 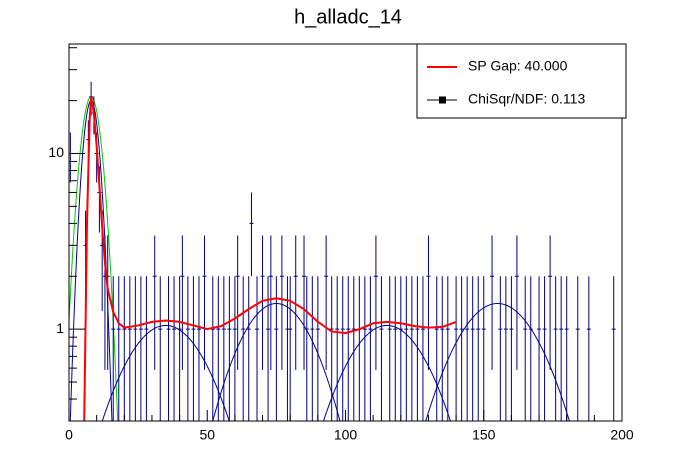 What do you see at coordinates (207, 435) in the screenshot?
I see `x-tick-label: 50` at bounding box center [207, 435].